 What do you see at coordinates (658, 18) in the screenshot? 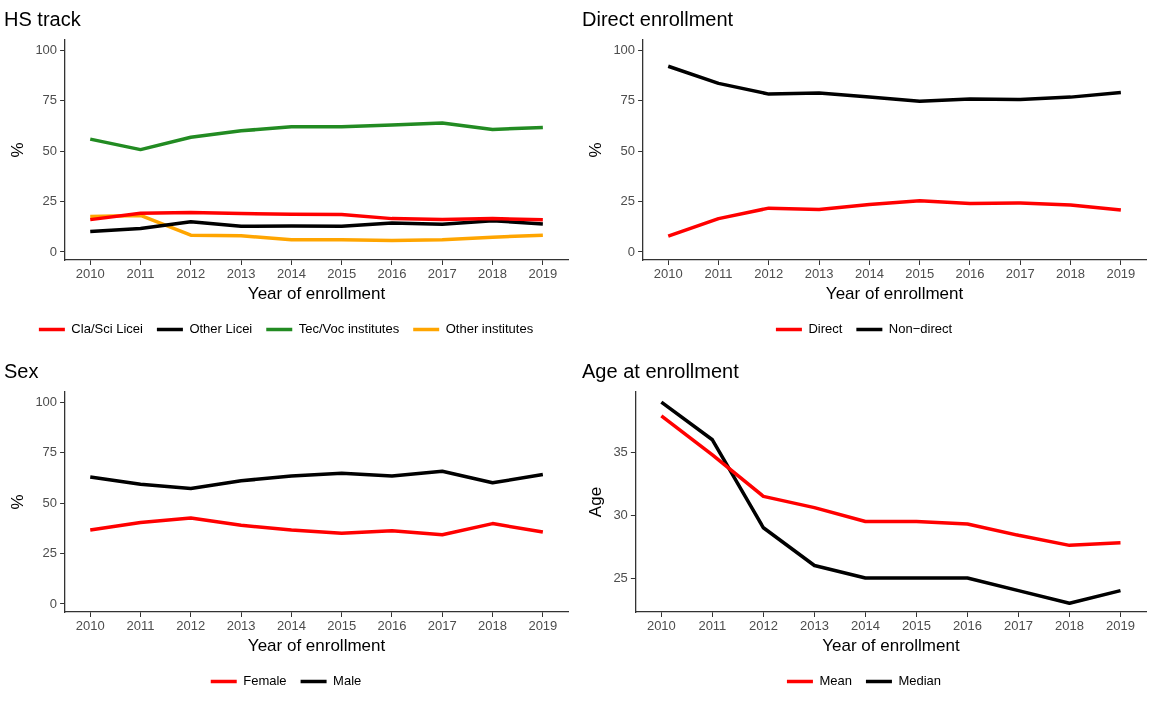
I see `chart-title: Direct enrollment` at bounding box center [658, 18].